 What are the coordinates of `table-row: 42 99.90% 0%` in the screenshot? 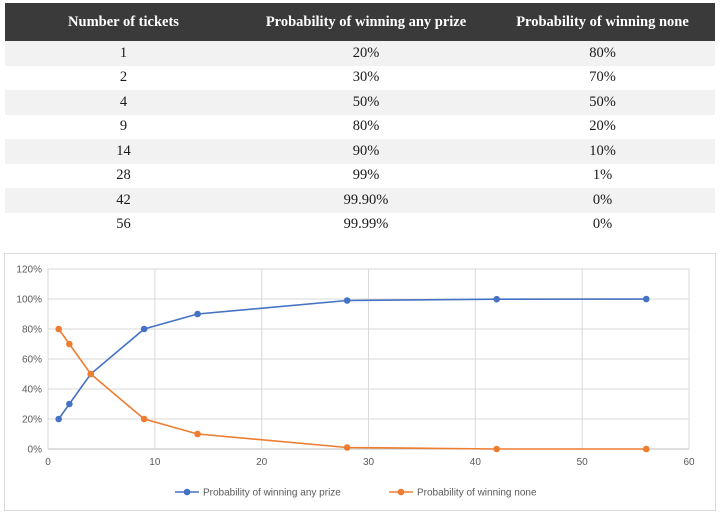 It's located at (360, 200).